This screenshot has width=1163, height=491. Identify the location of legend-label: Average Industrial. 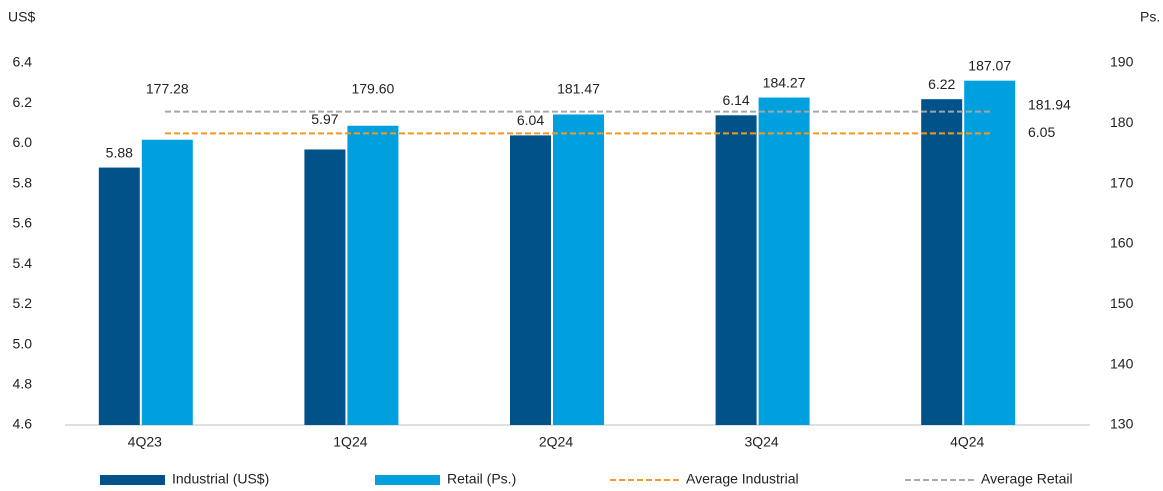
(742, 479).